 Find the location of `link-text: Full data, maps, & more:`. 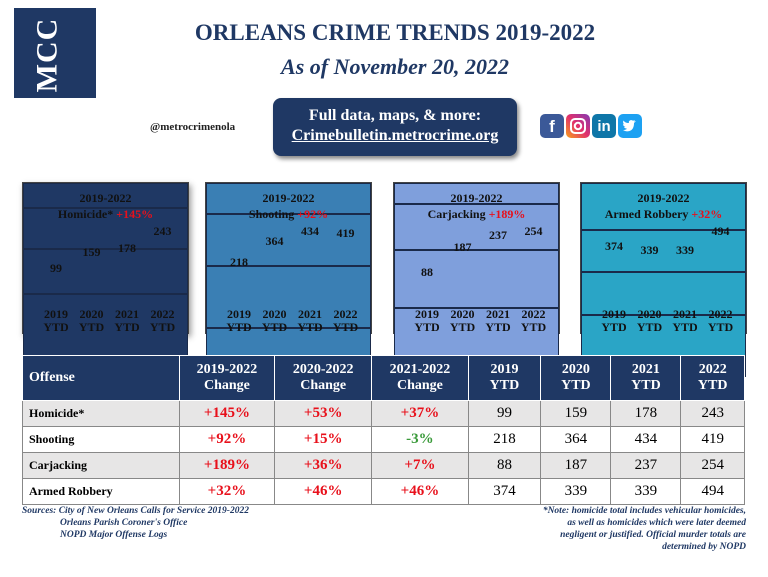

link-text: Full data, maps, & more: is located at coordinates (395, 115).